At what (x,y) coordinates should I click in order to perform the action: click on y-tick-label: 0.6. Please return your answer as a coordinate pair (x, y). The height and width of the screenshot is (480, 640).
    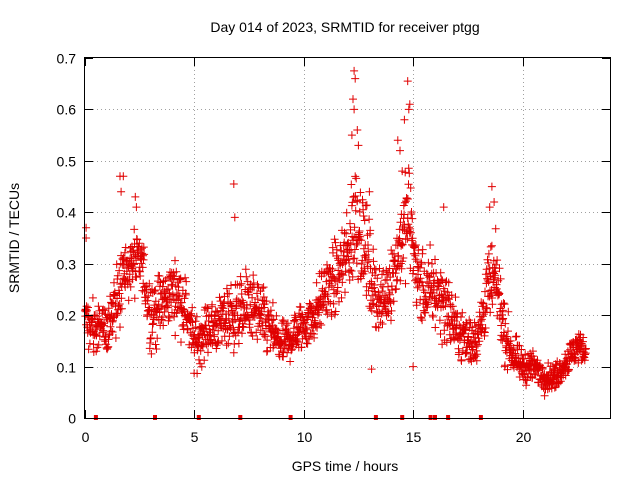
    Looking at the image, I should click on (67, 110).